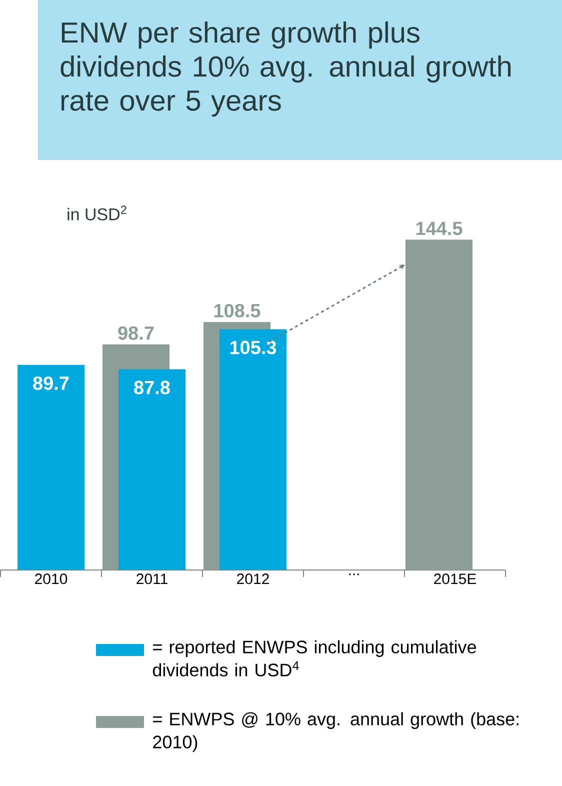 Image resolution: width=562 pixels, height=786 pixels. Describe the element at coordinates (237, 311) in the screenshot. I see `data-label: 108.5` at that location.